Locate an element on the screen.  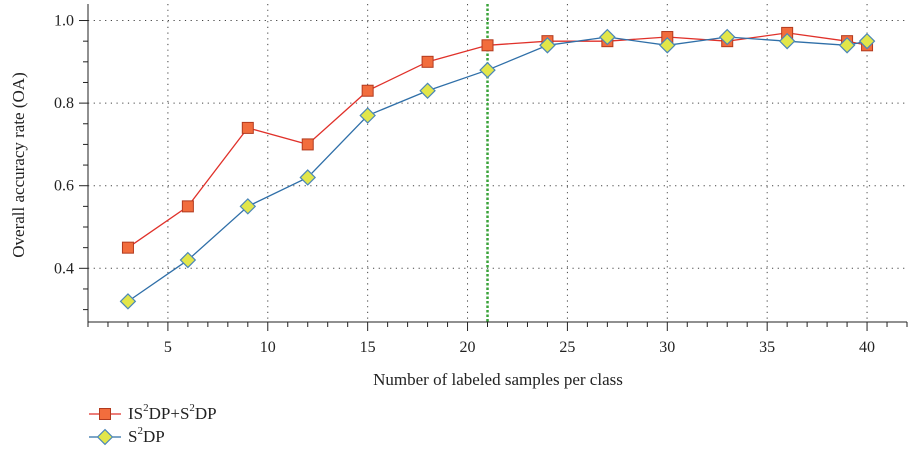
legend-text-part: IS is located at coordinates (136, 413).